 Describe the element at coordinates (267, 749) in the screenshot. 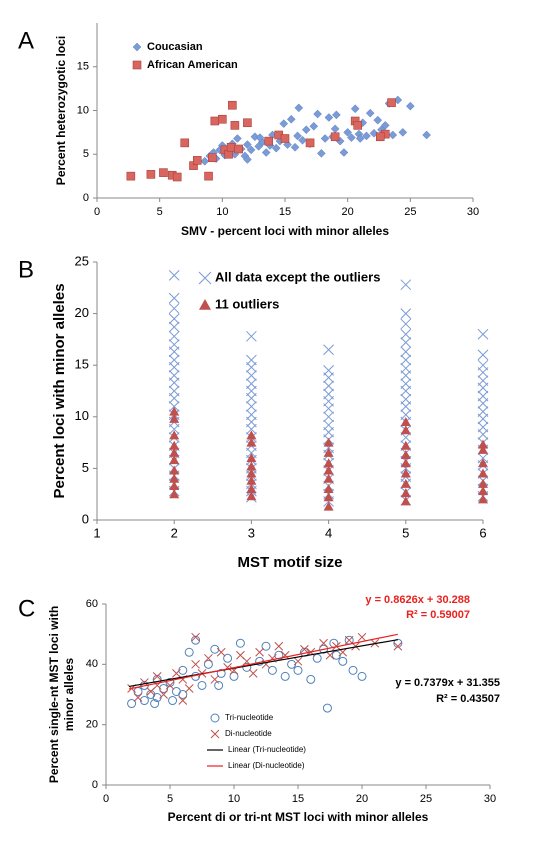

I see `legend-label: Linear (Tri-nucleotide)` at that location.